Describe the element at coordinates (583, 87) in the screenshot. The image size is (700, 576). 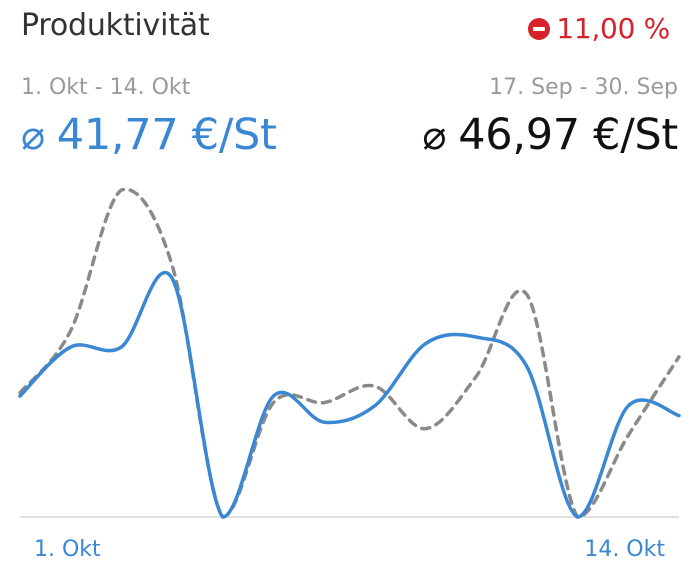
I see `previous-period-label: 17. Sep - 30. Sep` at that location.